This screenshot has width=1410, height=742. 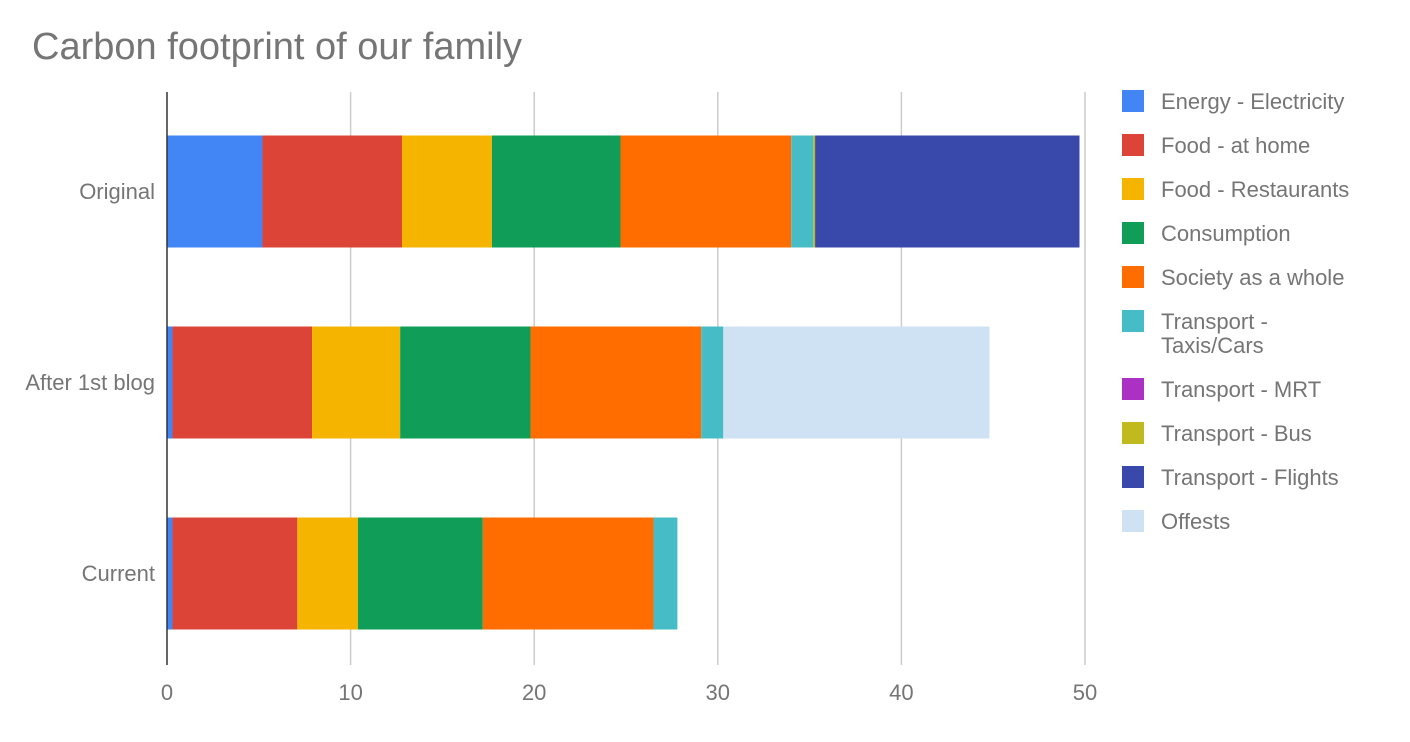 I want to click on legend-label: Energy - Electricity, so click(x=1253, y=101).